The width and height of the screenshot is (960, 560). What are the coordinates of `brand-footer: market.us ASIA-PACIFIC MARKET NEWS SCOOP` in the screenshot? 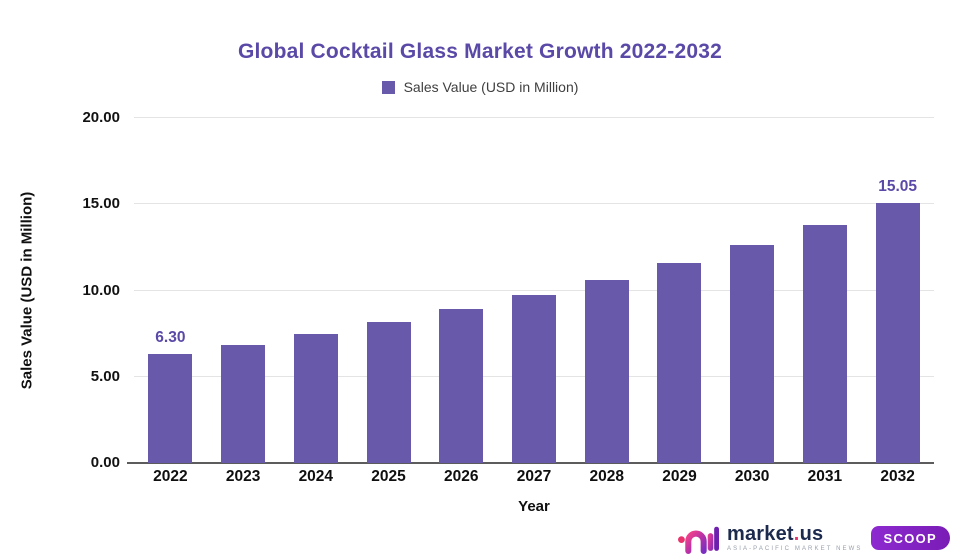 It's located at (813, 538).